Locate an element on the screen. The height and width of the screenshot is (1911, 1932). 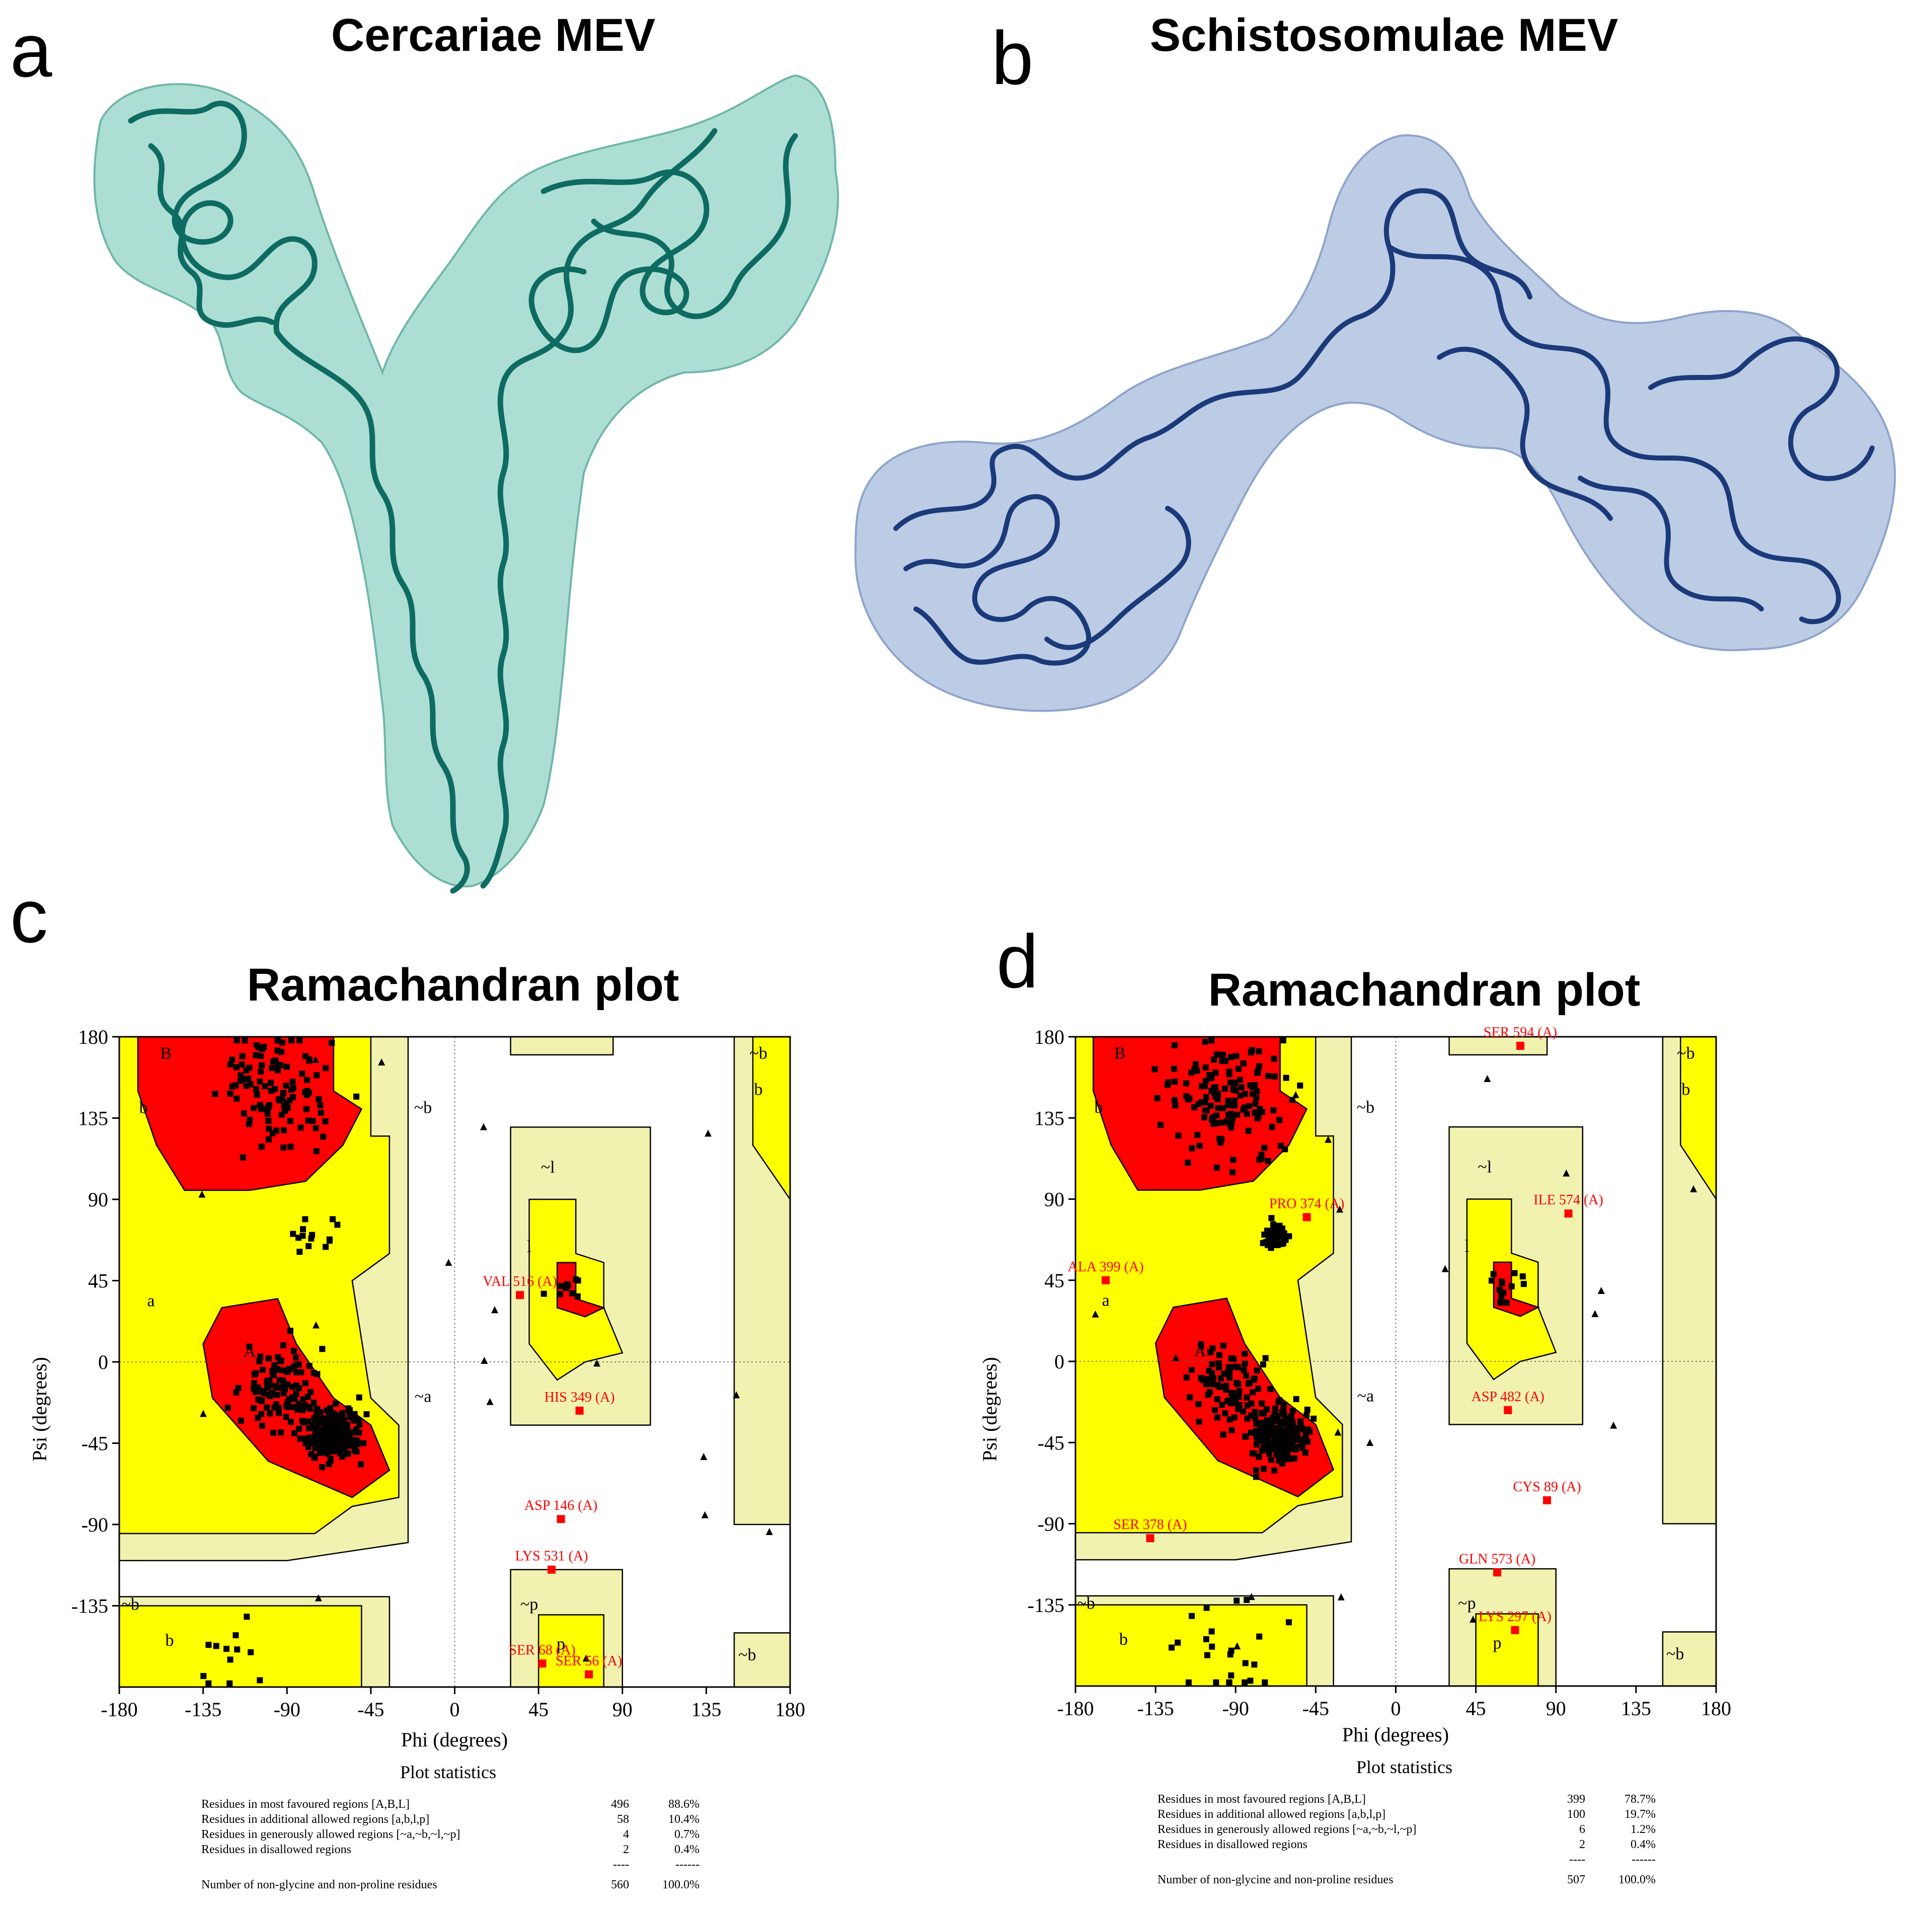
stats-percent: 0.7% is located at coordinates (687, 1834).